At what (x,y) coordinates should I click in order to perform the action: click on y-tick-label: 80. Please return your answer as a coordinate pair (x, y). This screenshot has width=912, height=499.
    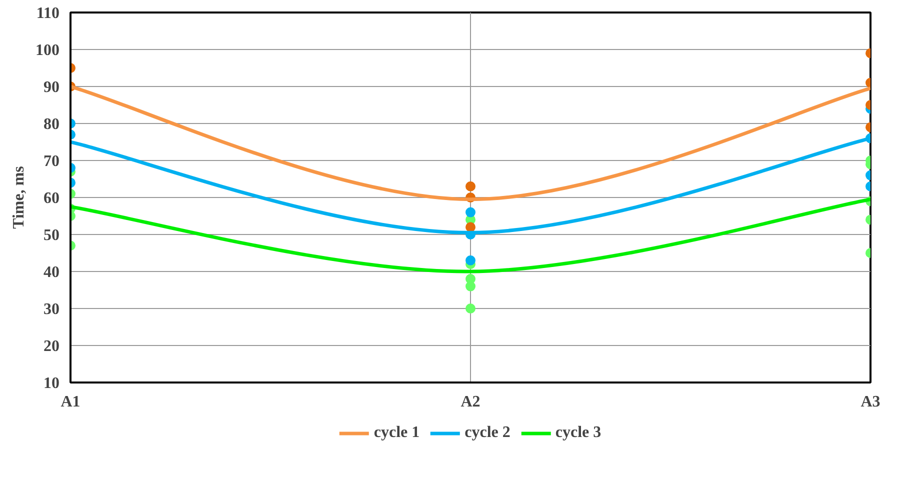
    Looking at the image, I should click on (52, 124).